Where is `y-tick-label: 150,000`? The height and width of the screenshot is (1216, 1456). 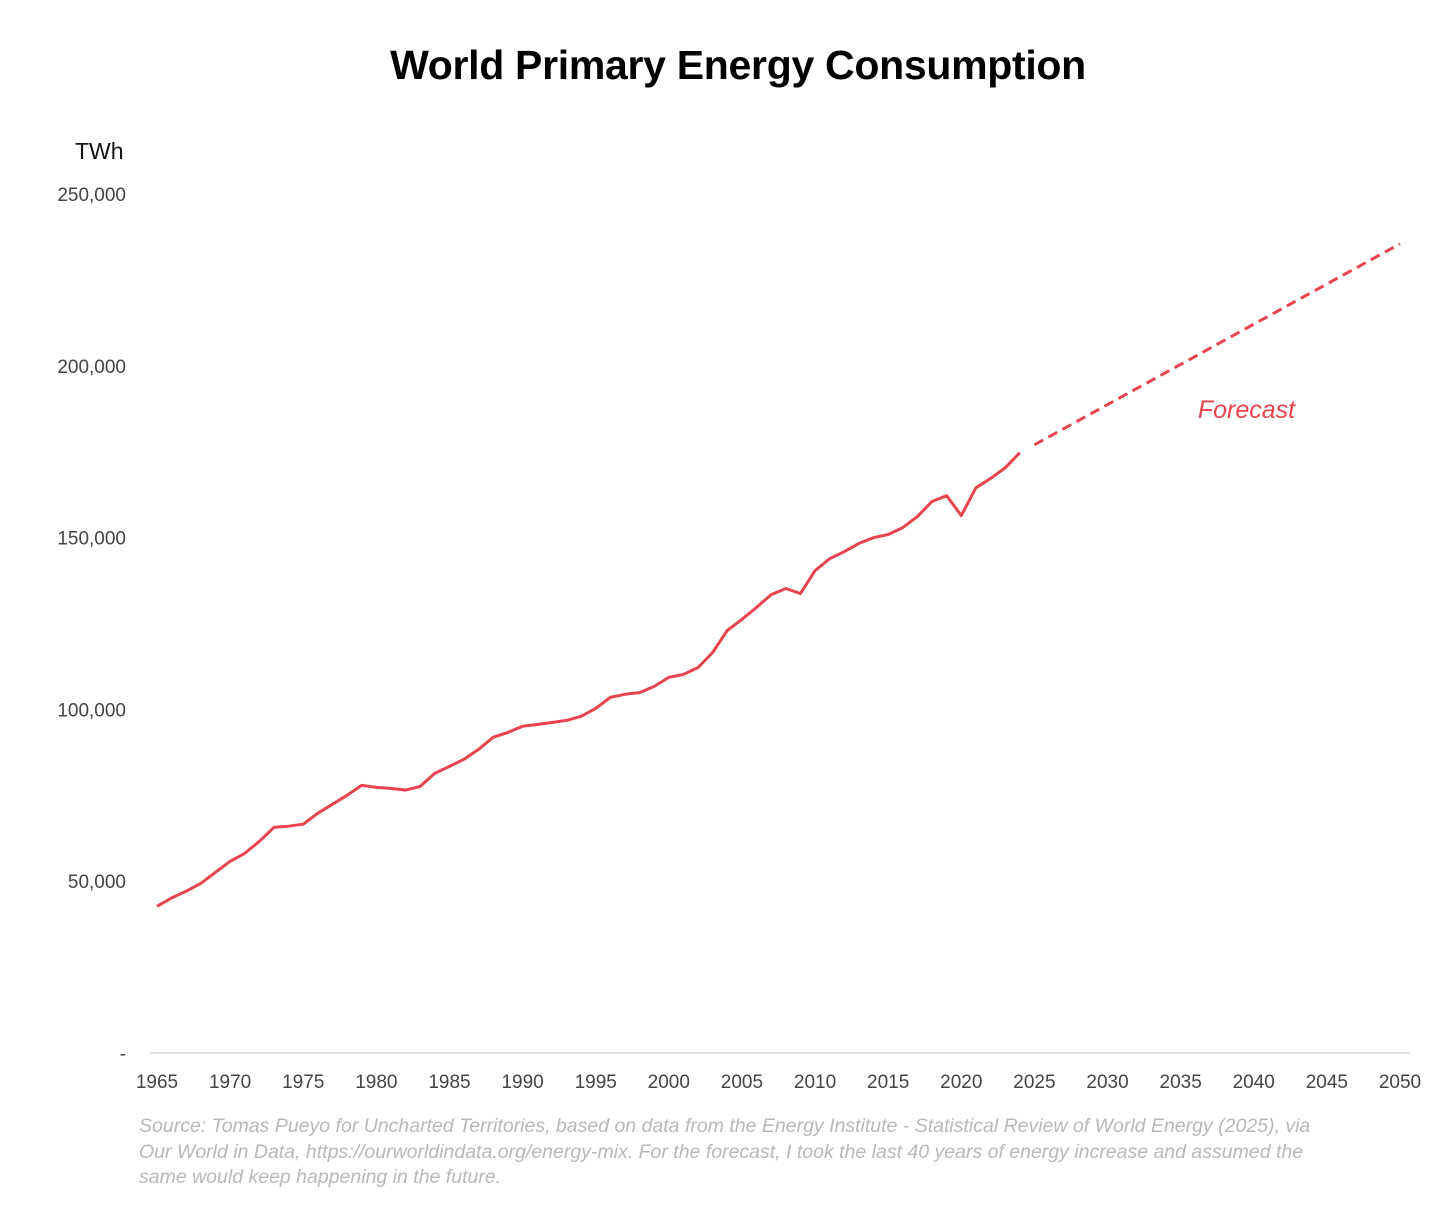 y-tick-label: 150,000 is located at coordinates (91, 539).